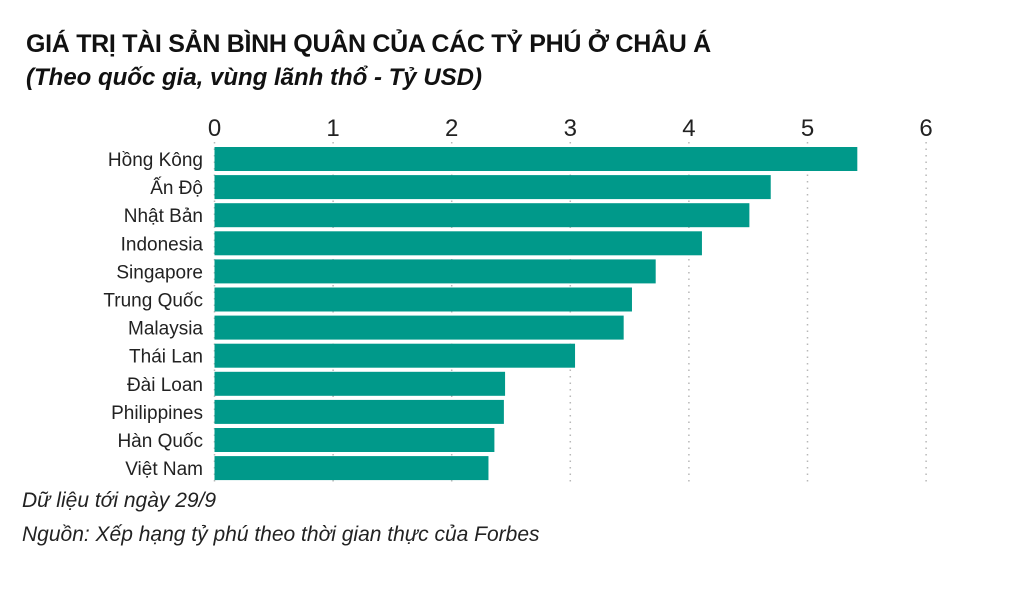 Image resolution: width=1010 pixels, height=610 pixels. I want to click on x-tick-label: 3, so click(570, 128).